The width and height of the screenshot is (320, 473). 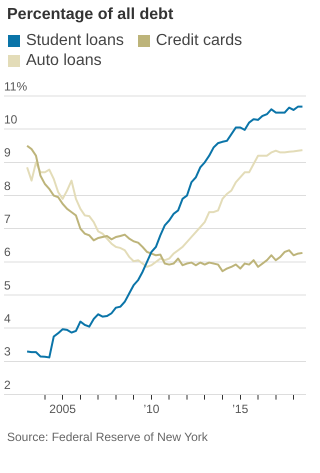 What do you see at coordinates (7, 385) in the screenshot?
I see `y-tick-label: 2` at bounding box center [7, 385].